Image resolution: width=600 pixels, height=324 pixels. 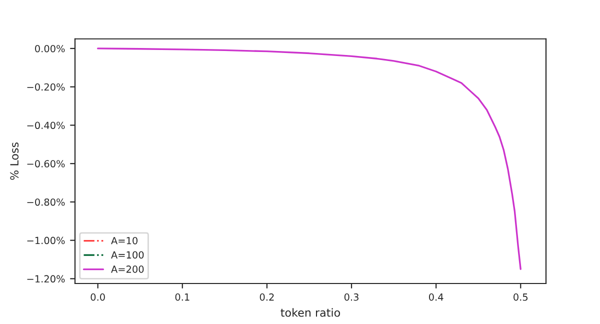 What do you see at coordinates (124, 240) in the screenshot?
I see `legend-label: A=10` at bounding box center [124, 240].